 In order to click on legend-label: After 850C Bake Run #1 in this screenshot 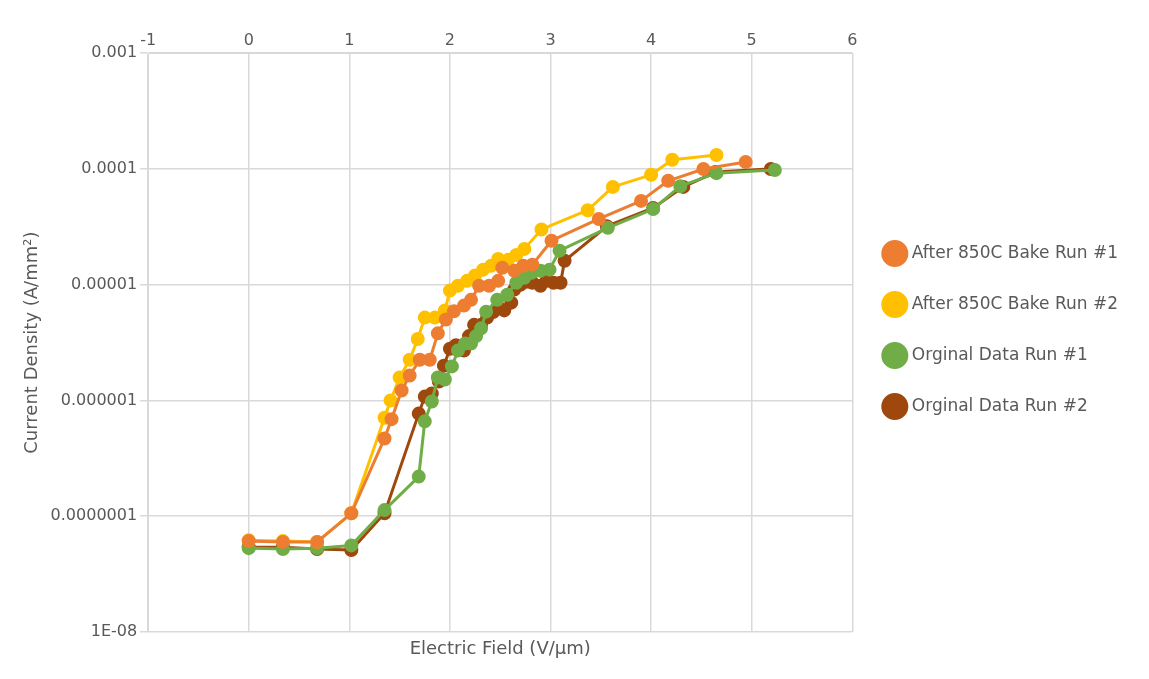, I will do `click(1015, 251)`.